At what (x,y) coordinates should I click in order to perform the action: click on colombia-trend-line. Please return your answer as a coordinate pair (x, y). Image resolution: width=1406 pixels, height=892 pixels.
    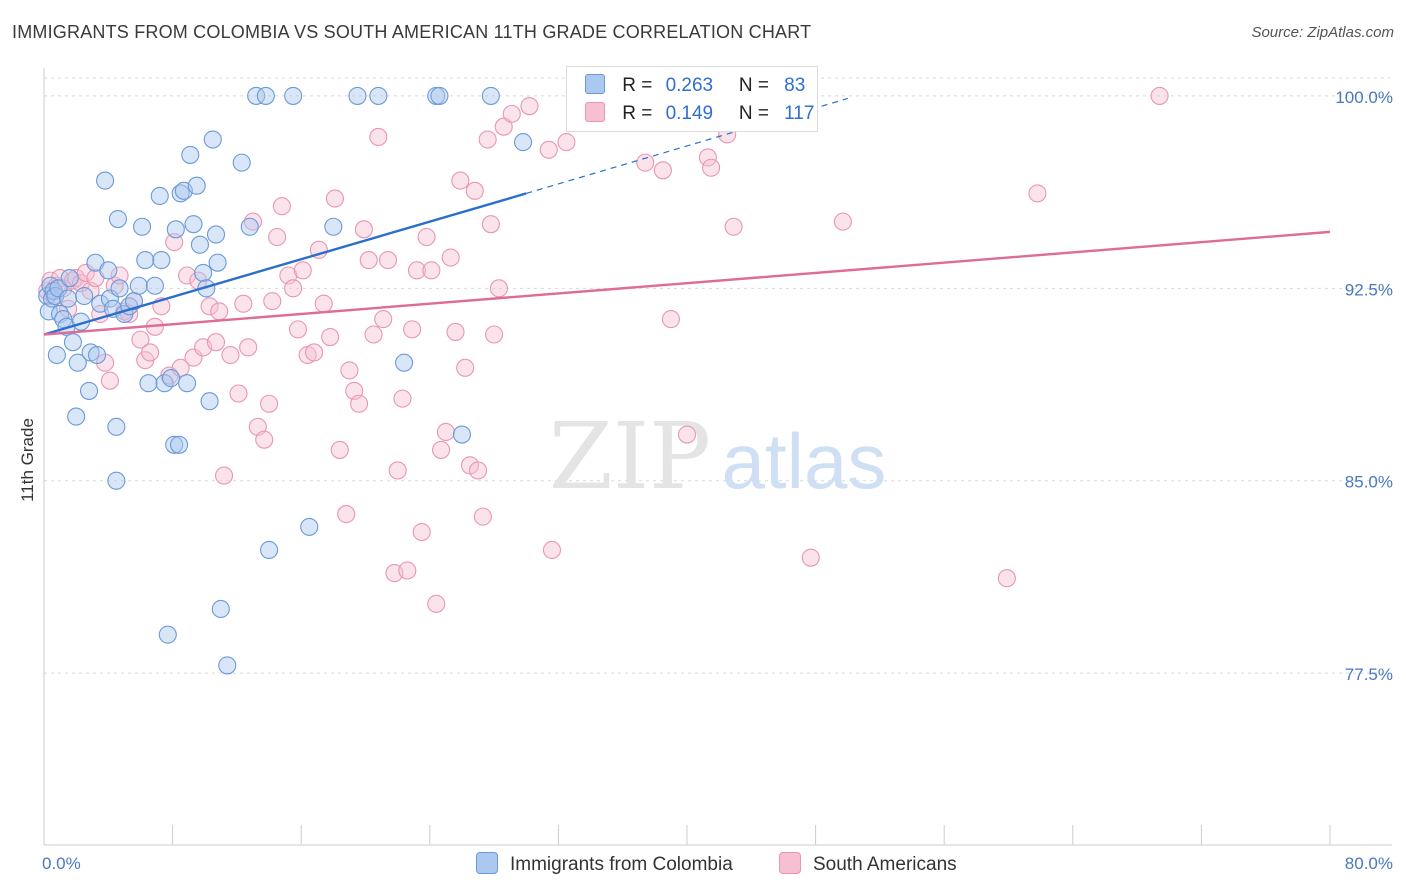
    Looking at the image, I should click on (285, 264).